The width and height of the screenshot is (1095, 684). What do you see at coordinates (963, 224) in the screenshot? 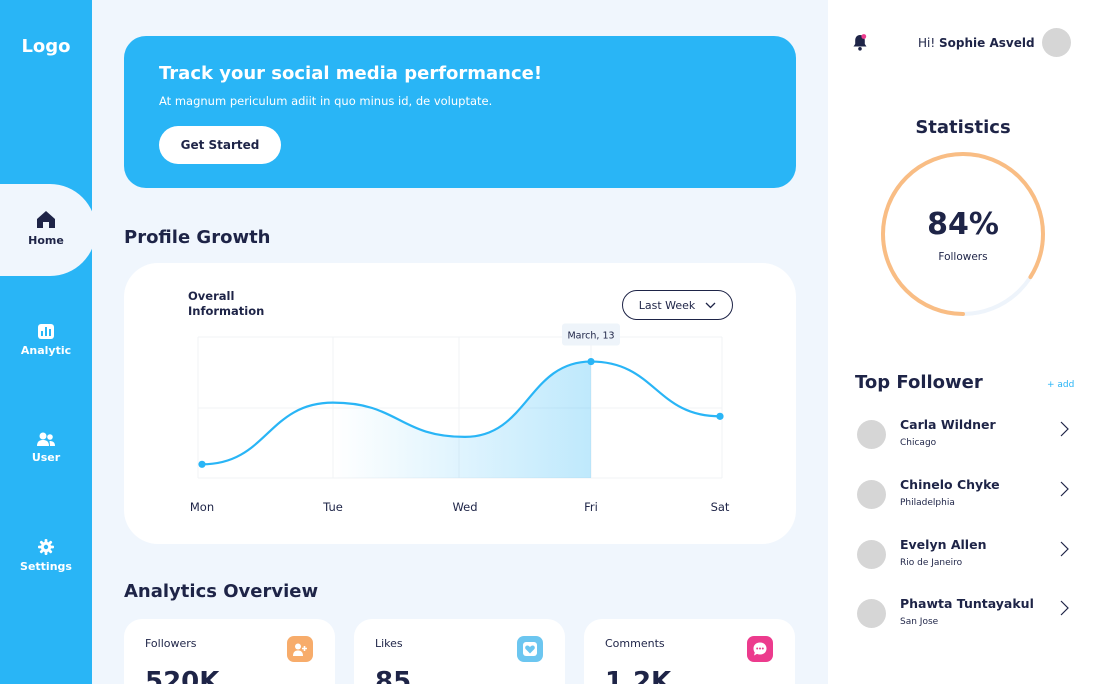
I see `stat-percentage: 84%` at bounding box center [963, 224].